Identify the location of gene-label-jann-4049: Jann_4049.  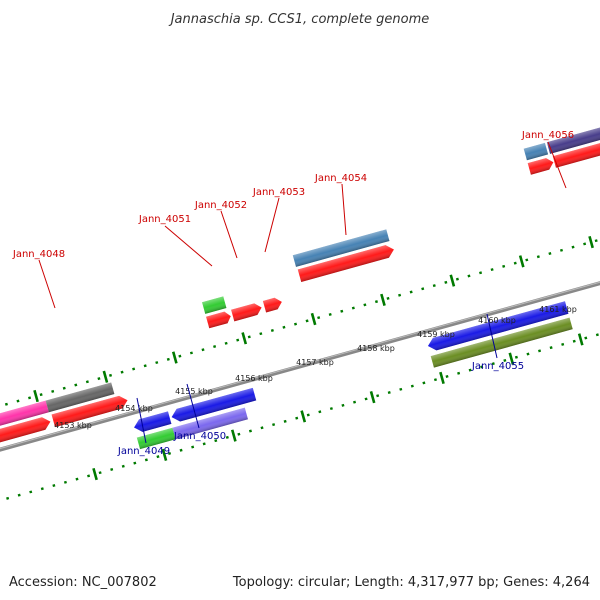
(143, 451).